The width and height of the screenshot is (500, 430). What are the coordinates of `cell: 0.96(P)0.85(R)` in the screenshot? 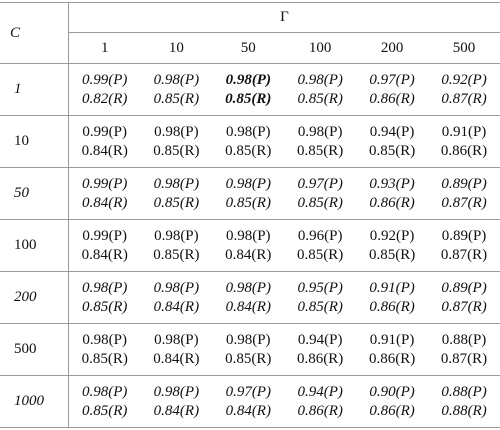 It's located at (320, 246).